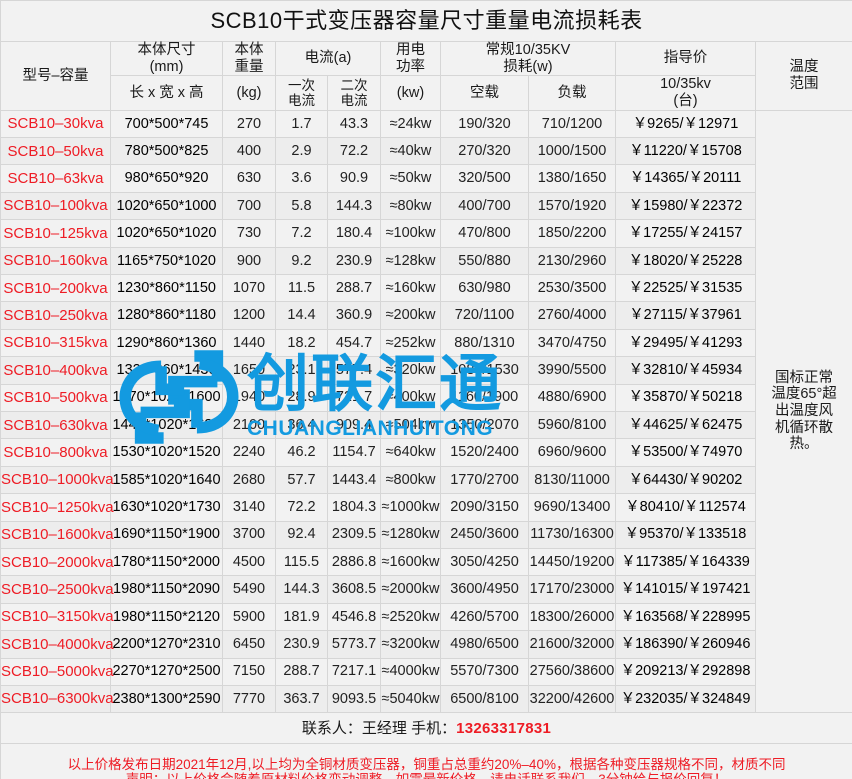 Image resolution: width=852 pixels, height=779 pixels. What do you see at coordinates (301, 480) in the screenshot?
I see `cell-current-primary: 57.7` at bounding box center [301, 480].